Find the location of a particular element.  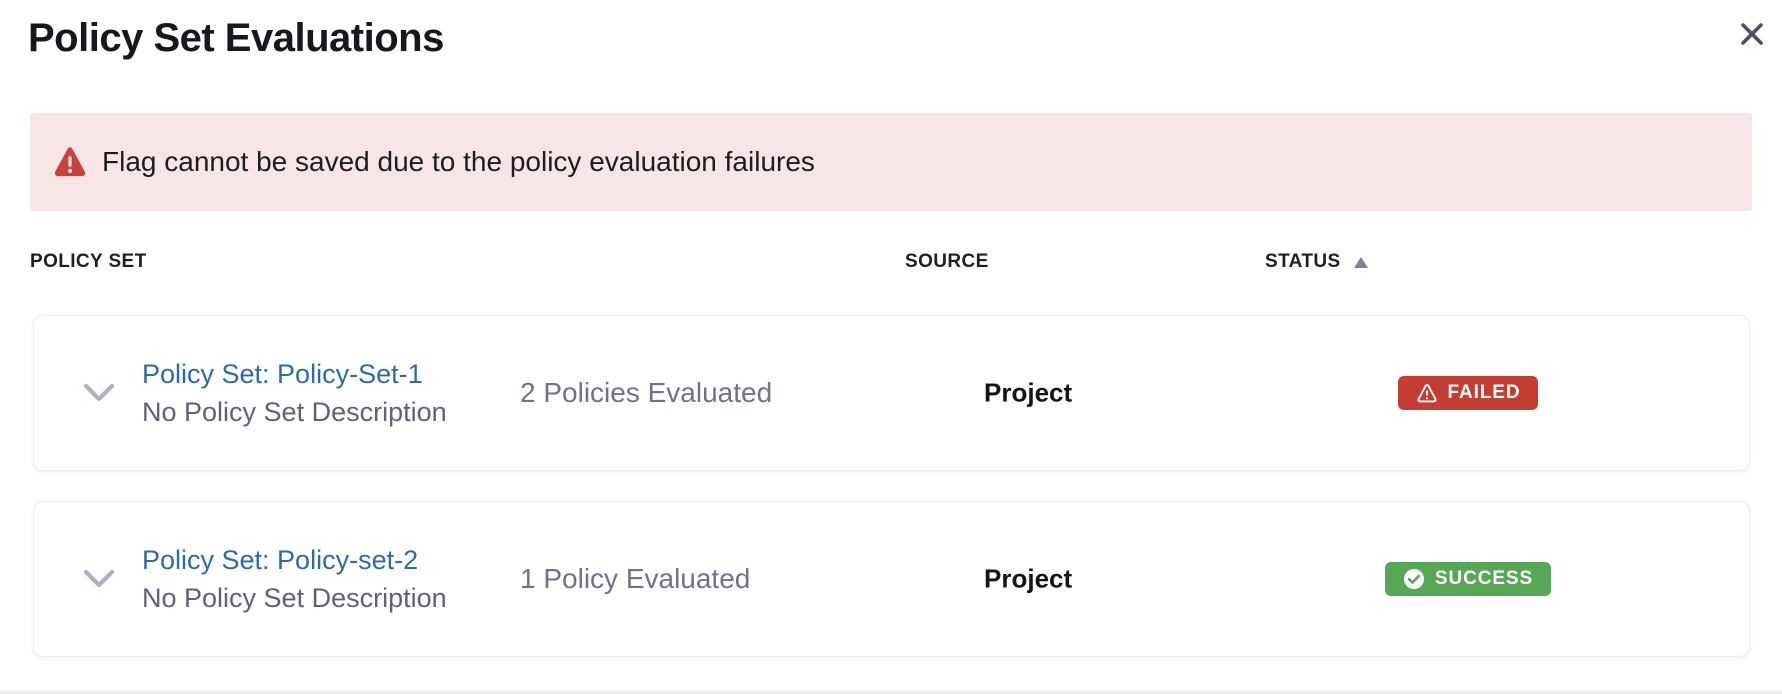

modal-bottom-edge is located at coordinates (891, 691).